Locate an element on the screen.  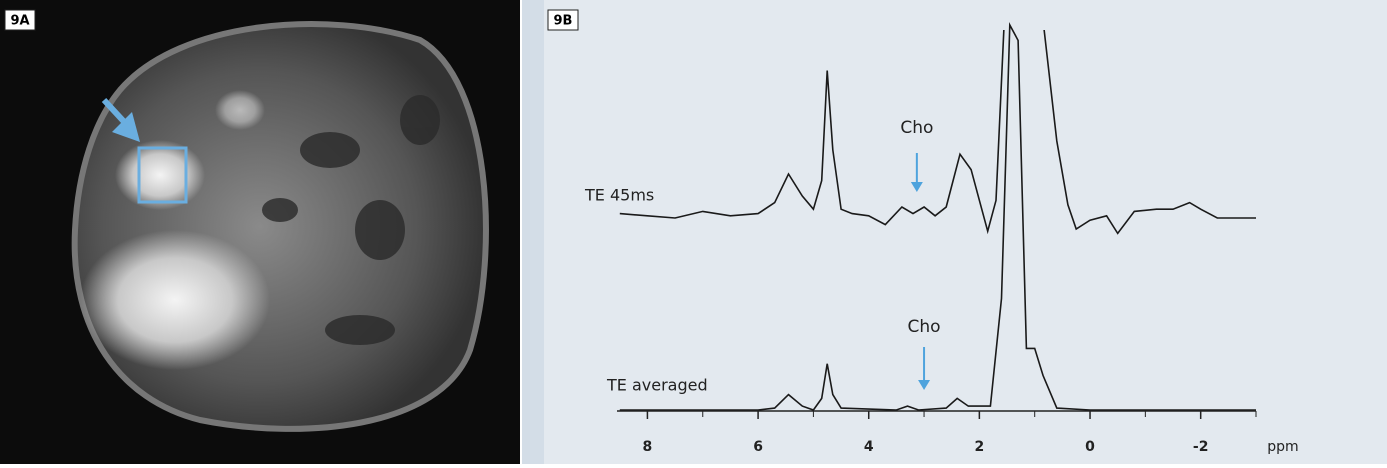
panel-label: 9B is located at coordinates (563, 21).